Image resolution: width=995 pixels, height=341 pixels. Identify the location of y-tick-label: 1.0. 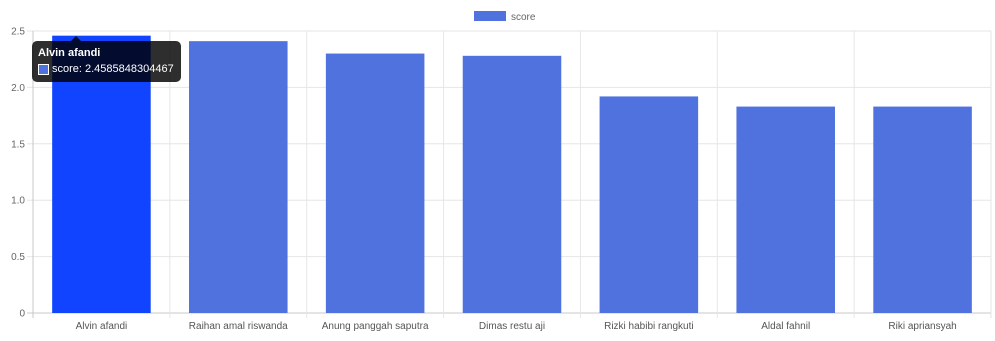
(18, 201).